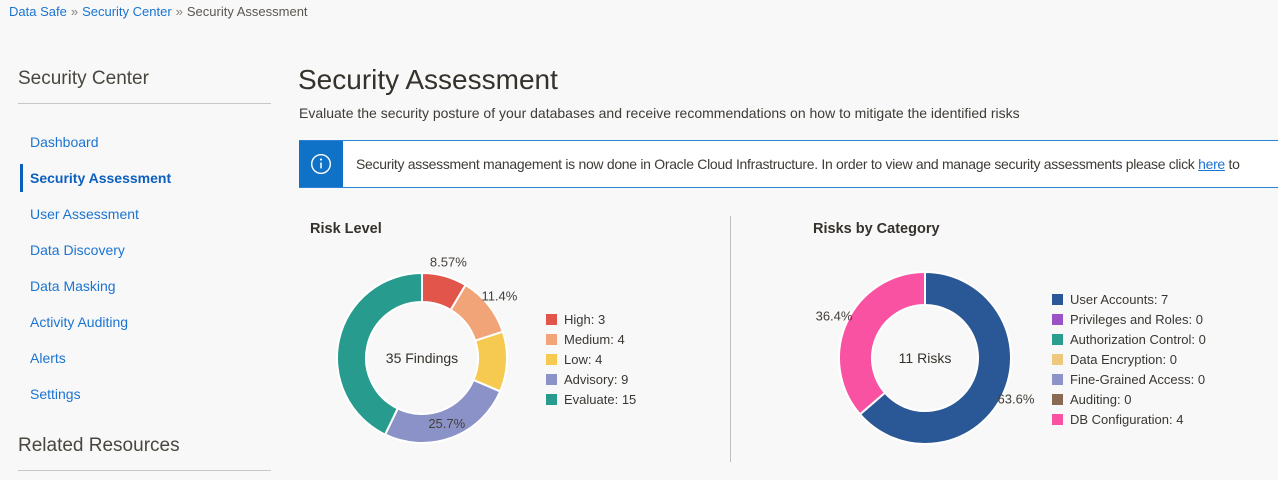  I want to click on legend-item-privileges-and-roles: Privileges and Roles: 0, so click(1129, 319).